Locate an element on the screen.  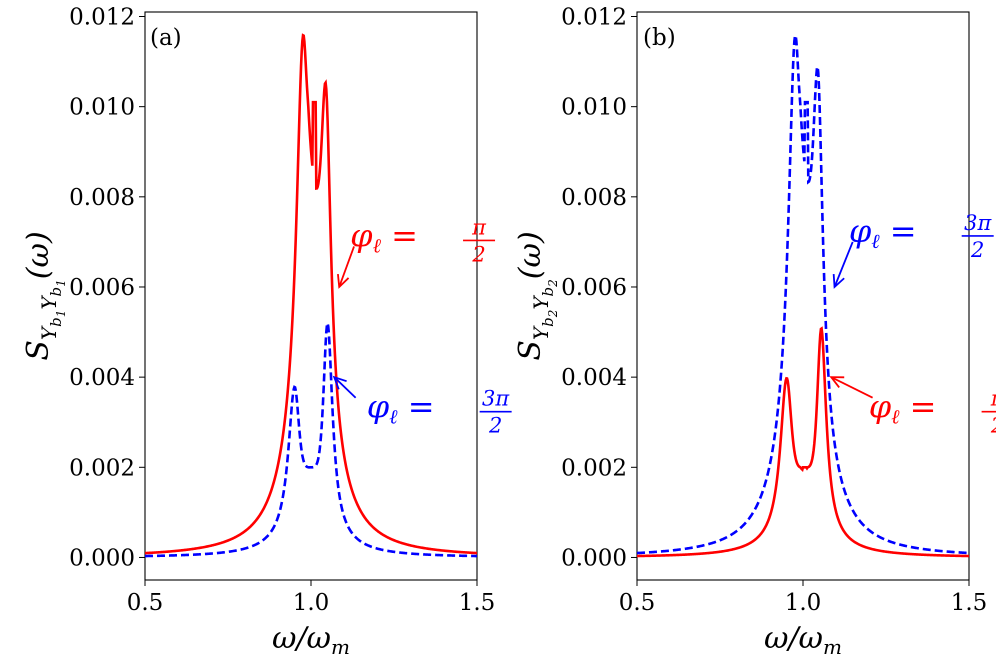
series-line-solid is located at coordinates (803, 442).